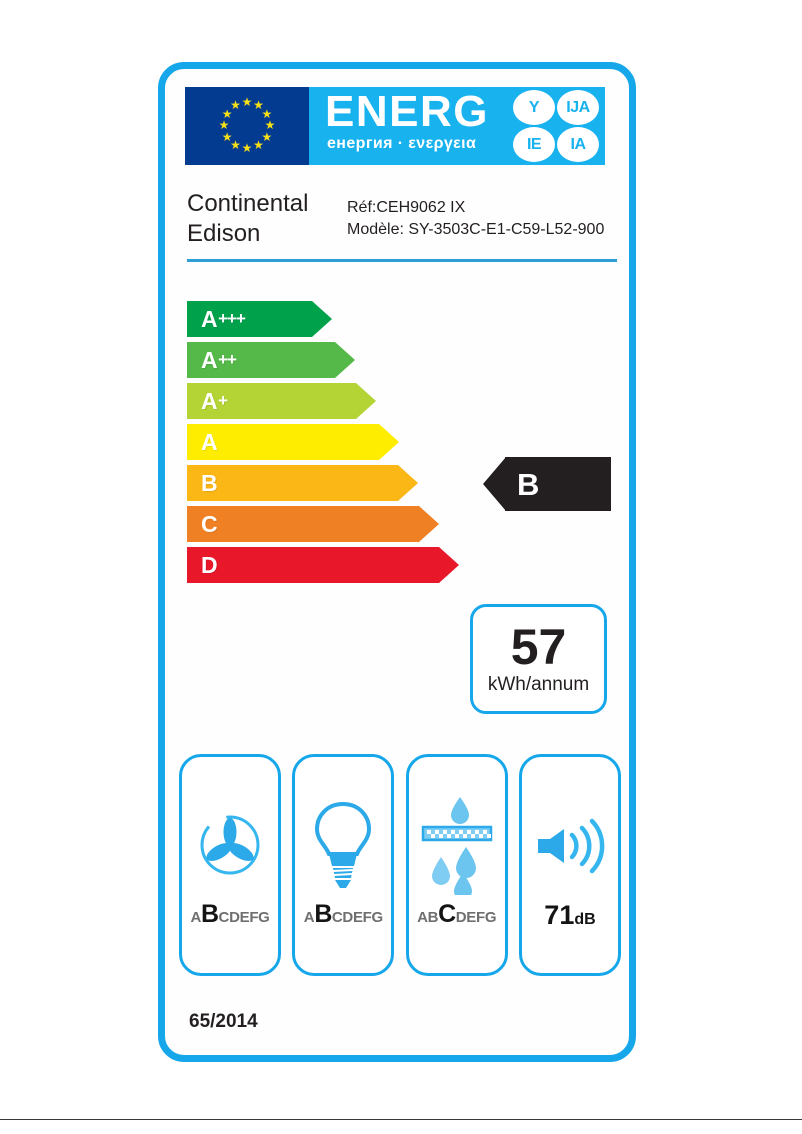 This screenshot has width=802, height=1134. Describe the element at coordinates (247, 126) in the screenshot. I see `eu-flag-icon: ★ ★ ★ ★ ★ ★ ★ ★ ★ ★ ★ ★` at that location.